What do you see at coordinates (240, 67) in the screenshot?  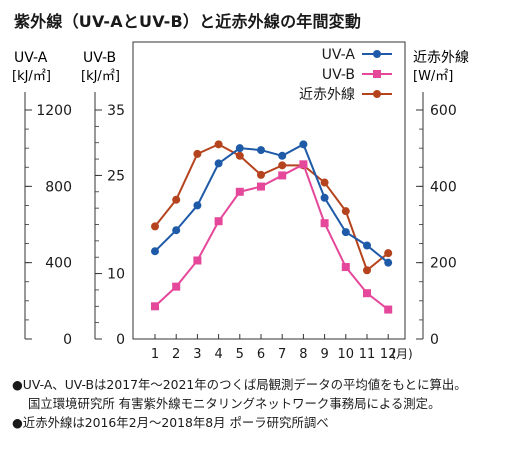 I see `axis-labels: UV-A [kJ/㎡] UV-B [kJ/㎡] 近赤外線 [W/㎡]` at bounding box center [240, 67].